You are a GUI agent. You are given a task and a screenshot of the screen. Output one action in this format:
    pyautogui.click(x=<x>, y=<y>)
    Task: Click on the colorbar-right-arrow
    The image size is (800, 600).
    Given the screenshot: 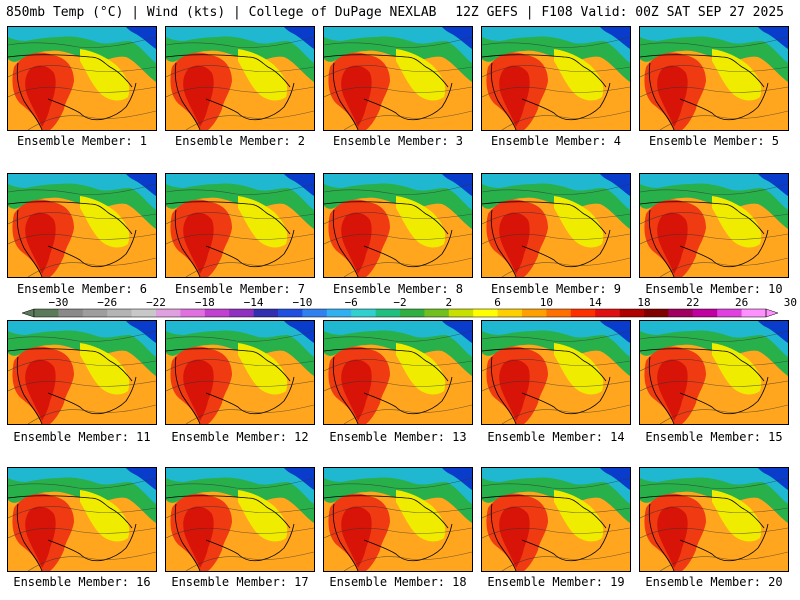 What is the action you would take?
    pyautogui.click(x=772, y=313)
    